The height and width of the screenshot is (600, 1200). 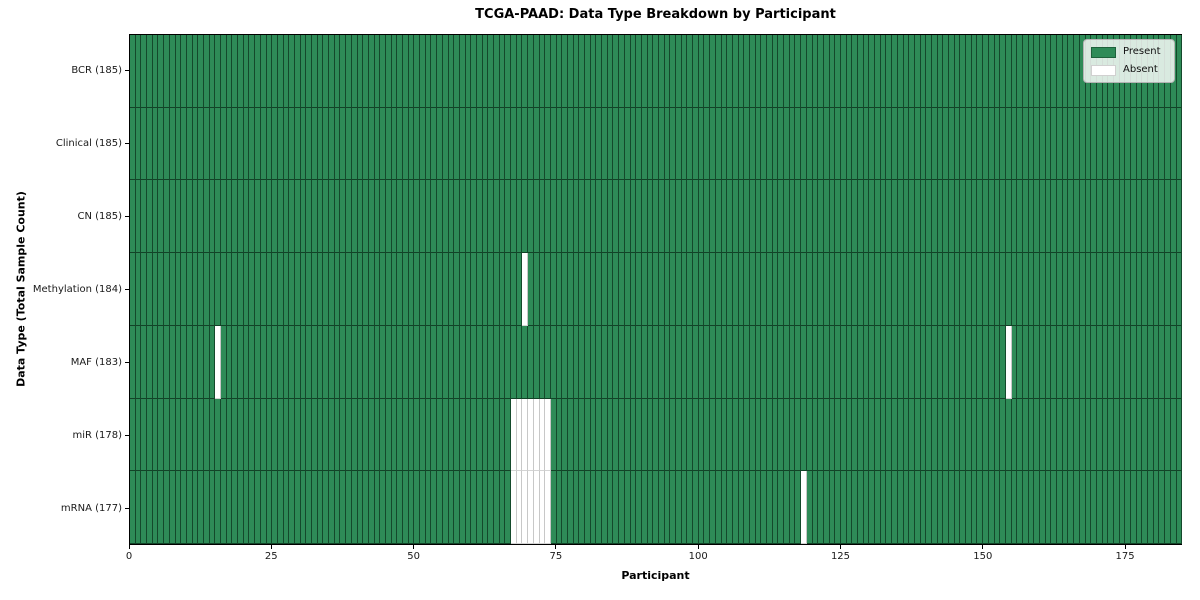 What do you see at coordinates (21, 289) in the screenshot?
I see `y-axis-label: Data Type (Total Sample Count)` at bounding box center [21, 289].